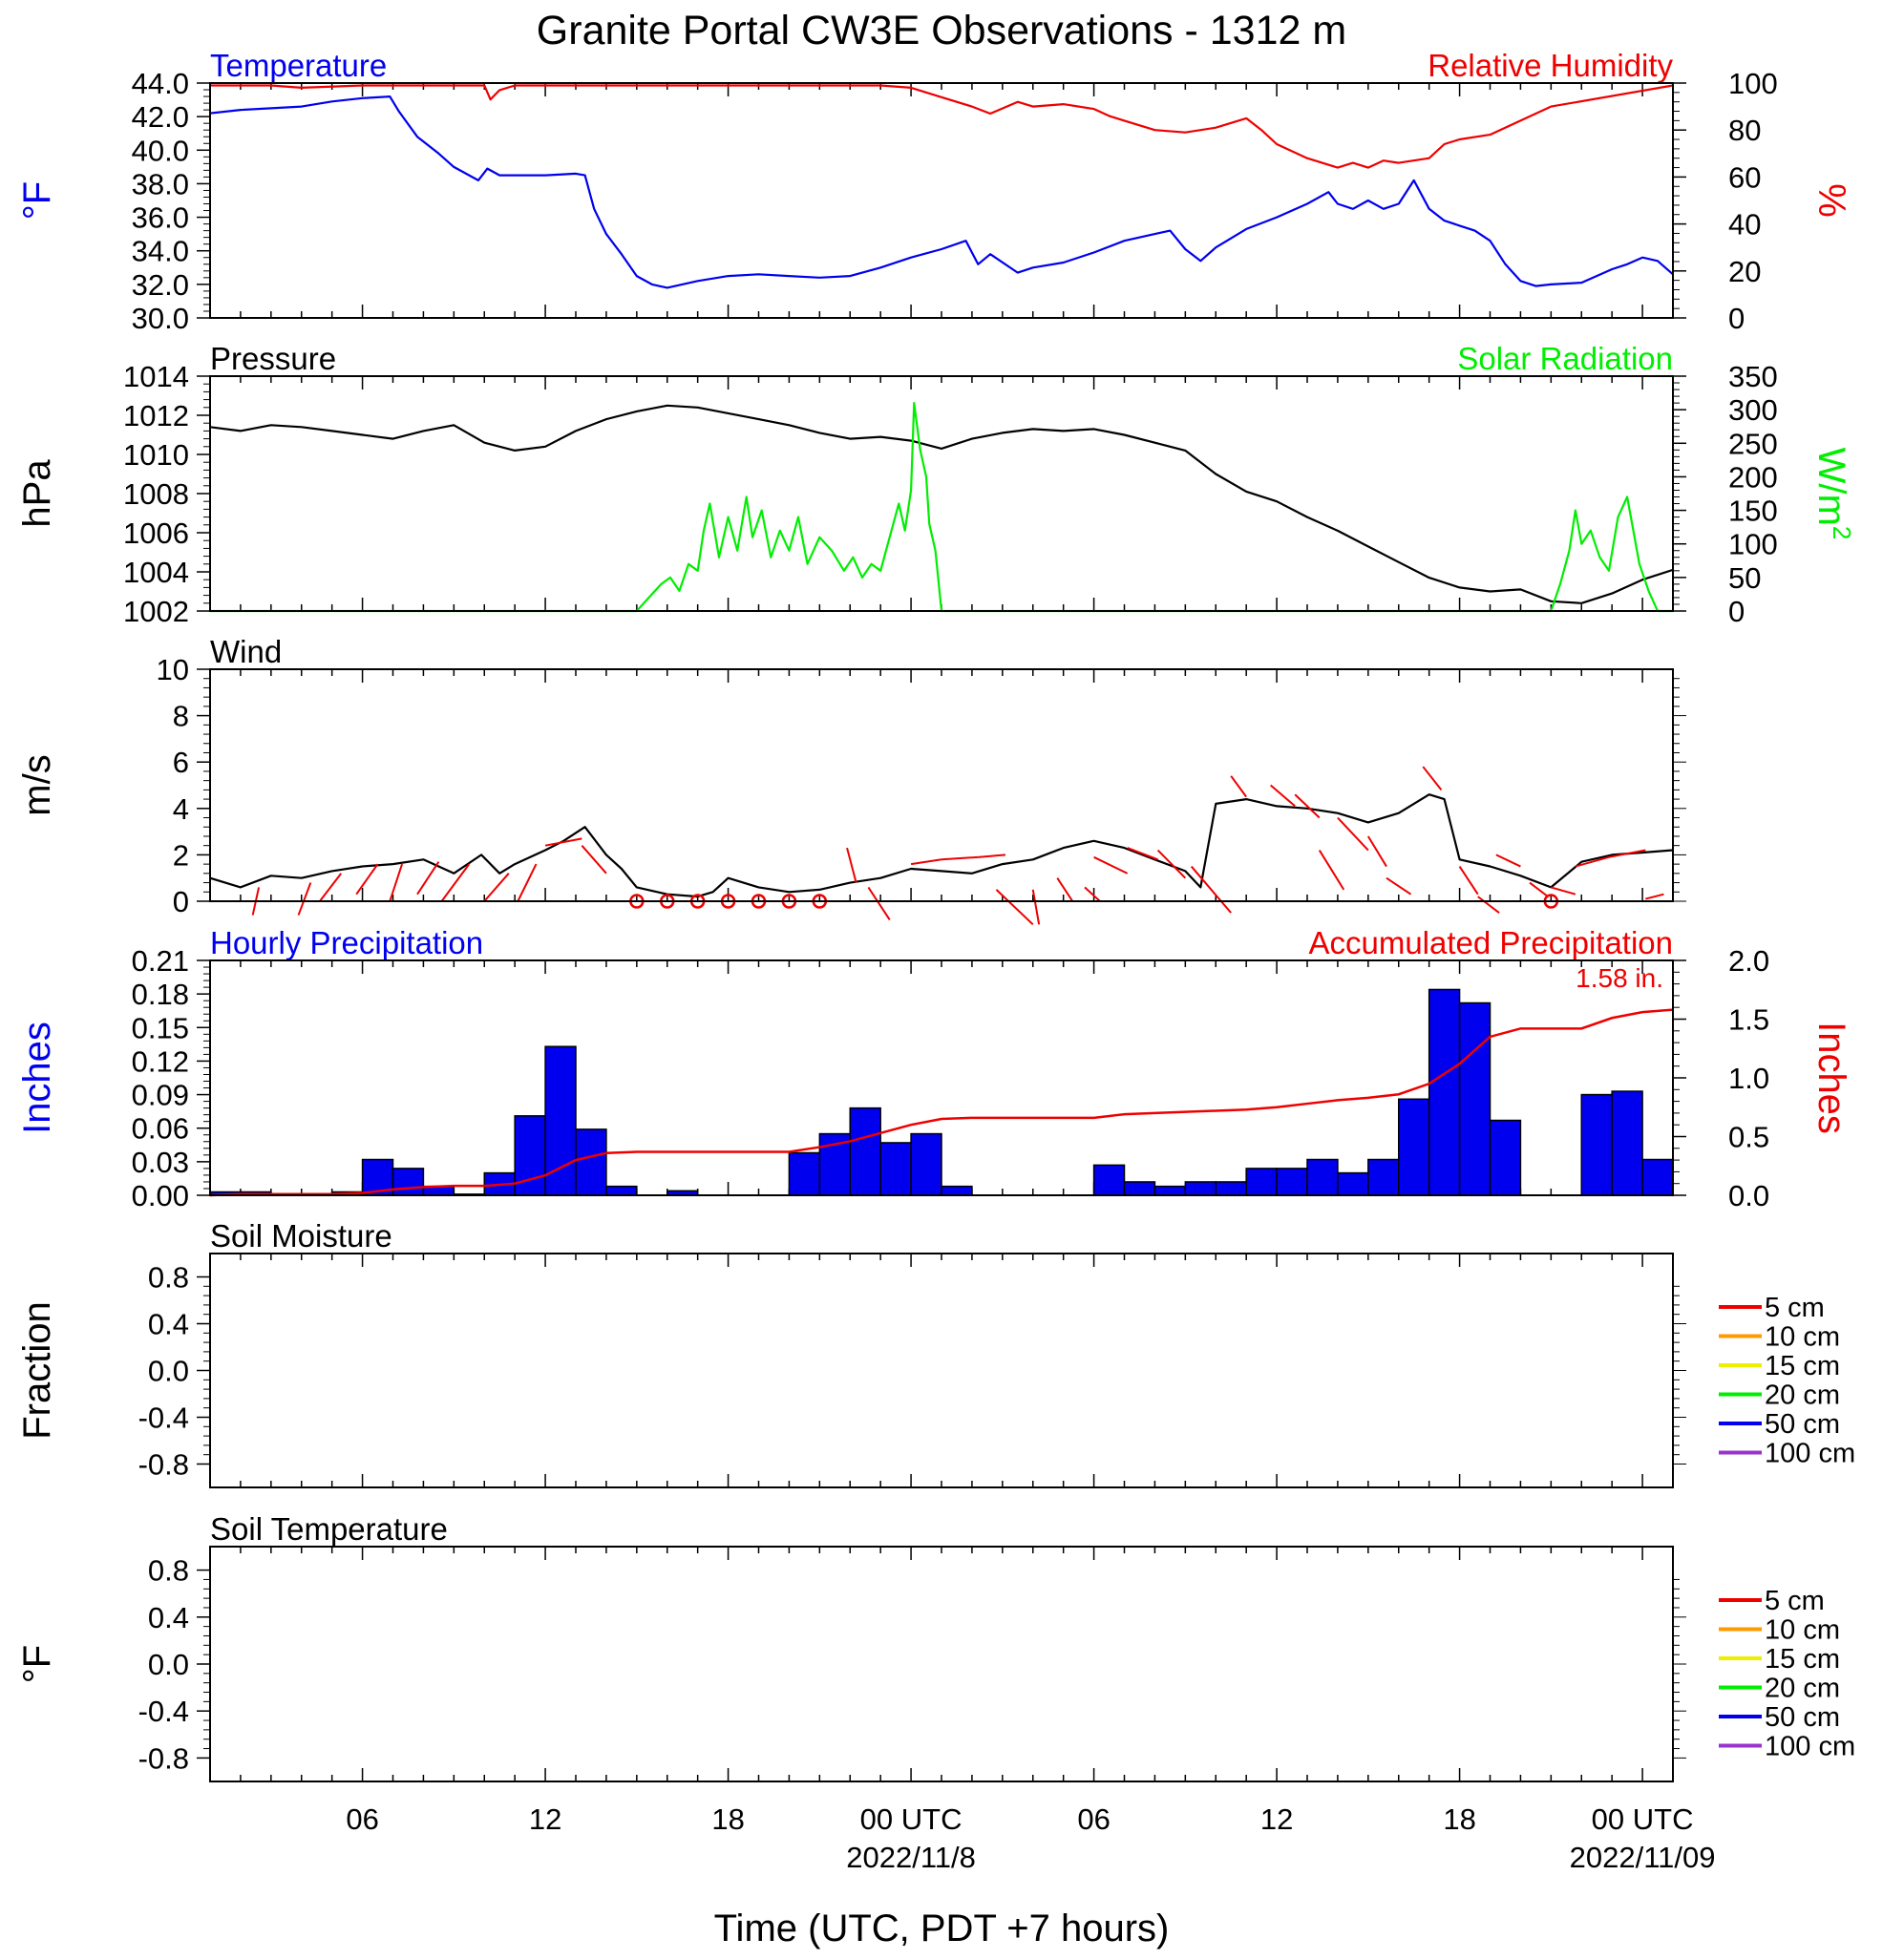 The image size is (1883, 1960). What do you see at coordinates (1802, 1630) in the screenshot?
I see `legend-label: 10 cm` at bounding box center [1802, 1630].